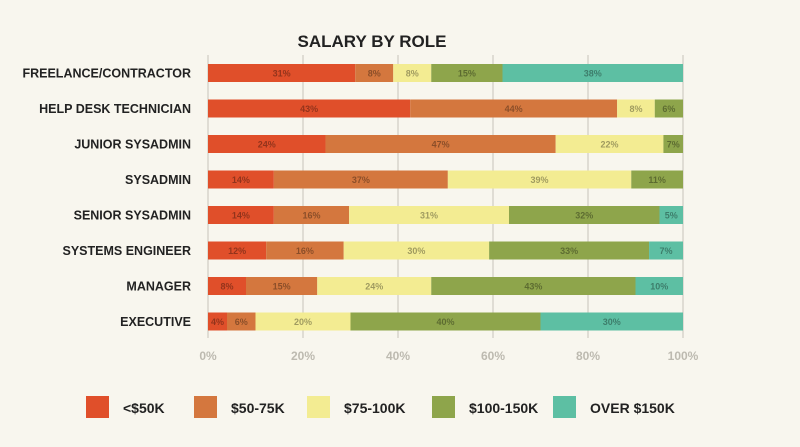 The height and width of the screenshot is (447, 800). I want to click on category-label: HELP DESK TECHNICIAN, so click(115, 109).